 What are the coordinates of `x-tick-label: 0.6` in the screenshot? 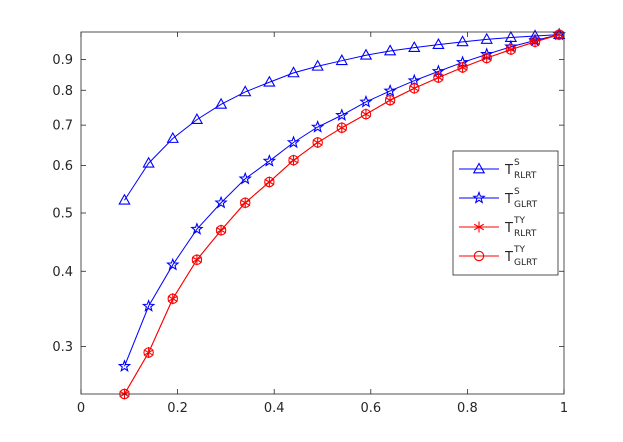 It's located at (370, 408).